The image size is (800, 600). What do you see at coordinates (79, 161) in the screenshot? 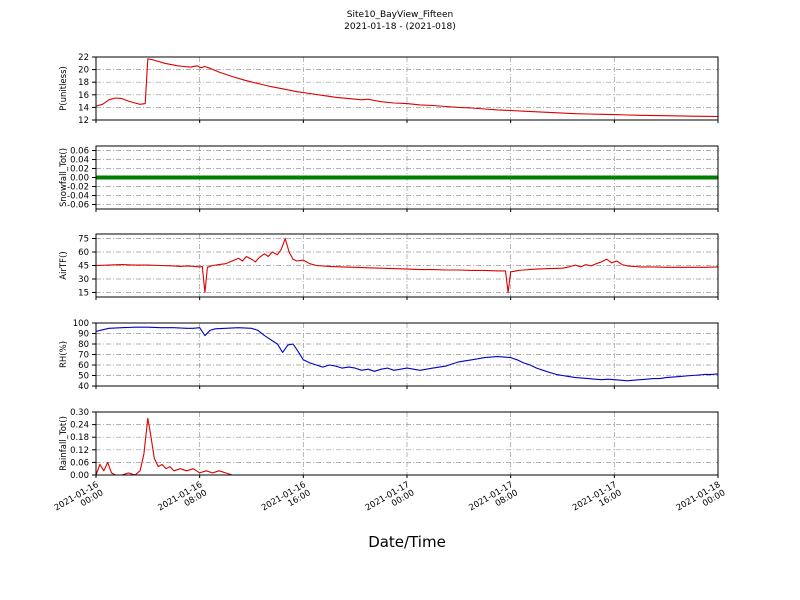
I see `y-tick-label: 0.04` at bounding box center [79, 161].